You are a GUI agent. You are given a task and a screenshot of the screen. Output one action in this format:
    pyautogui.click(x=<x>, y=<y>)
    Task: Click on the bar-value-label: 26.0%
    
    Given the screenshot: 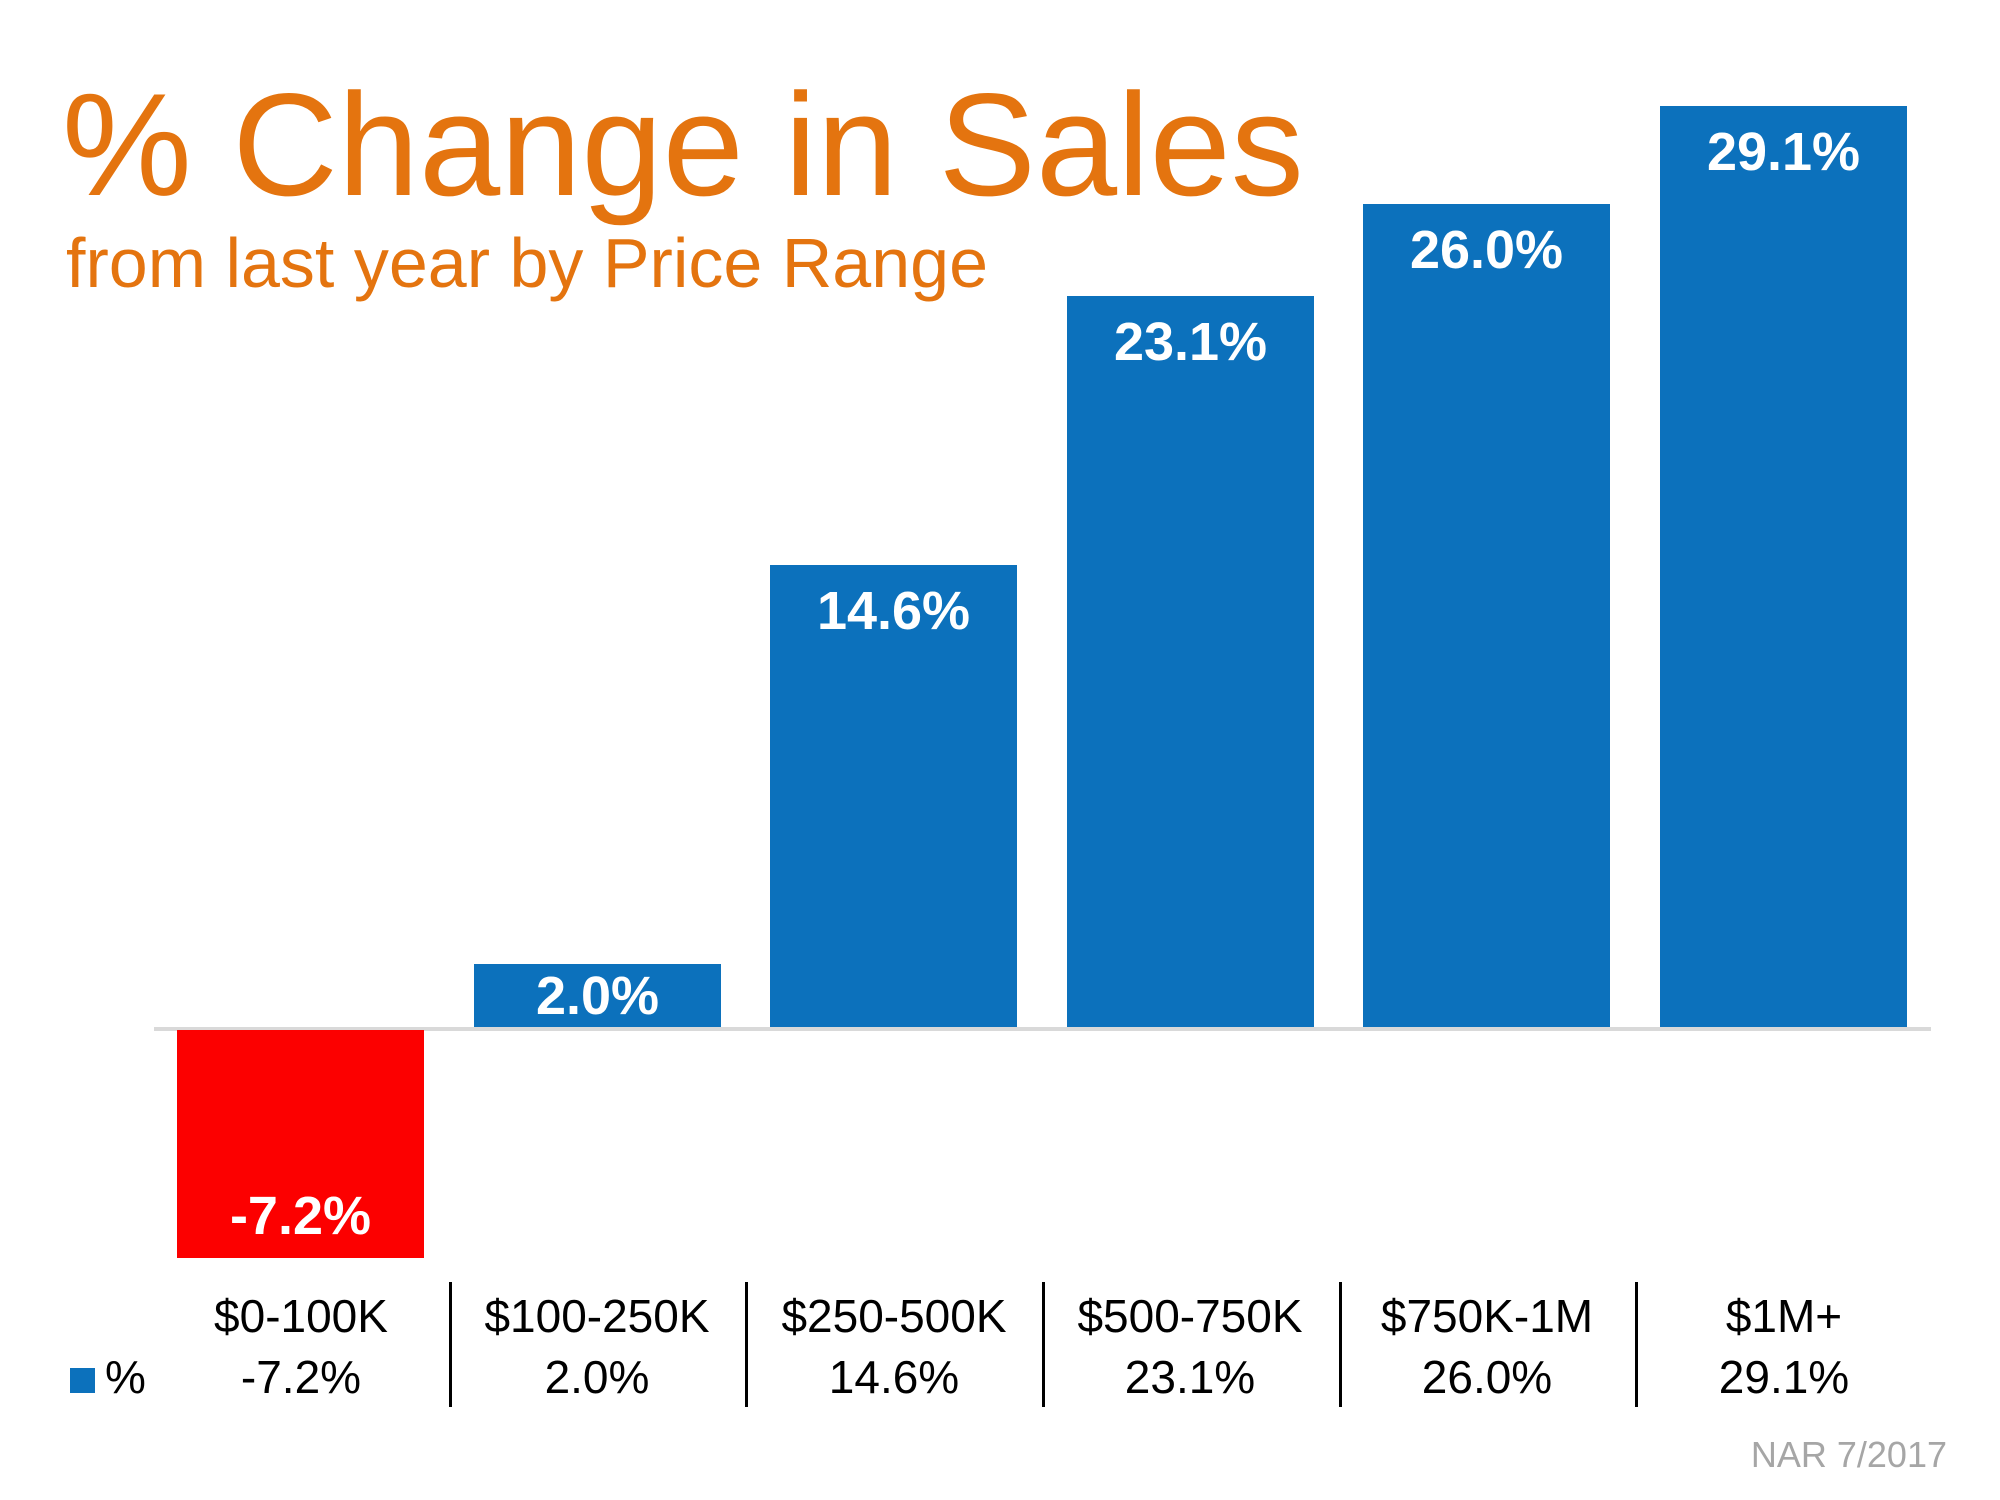 What is the action you would take?
    pyautogui.click(x=1486, y=250)
    